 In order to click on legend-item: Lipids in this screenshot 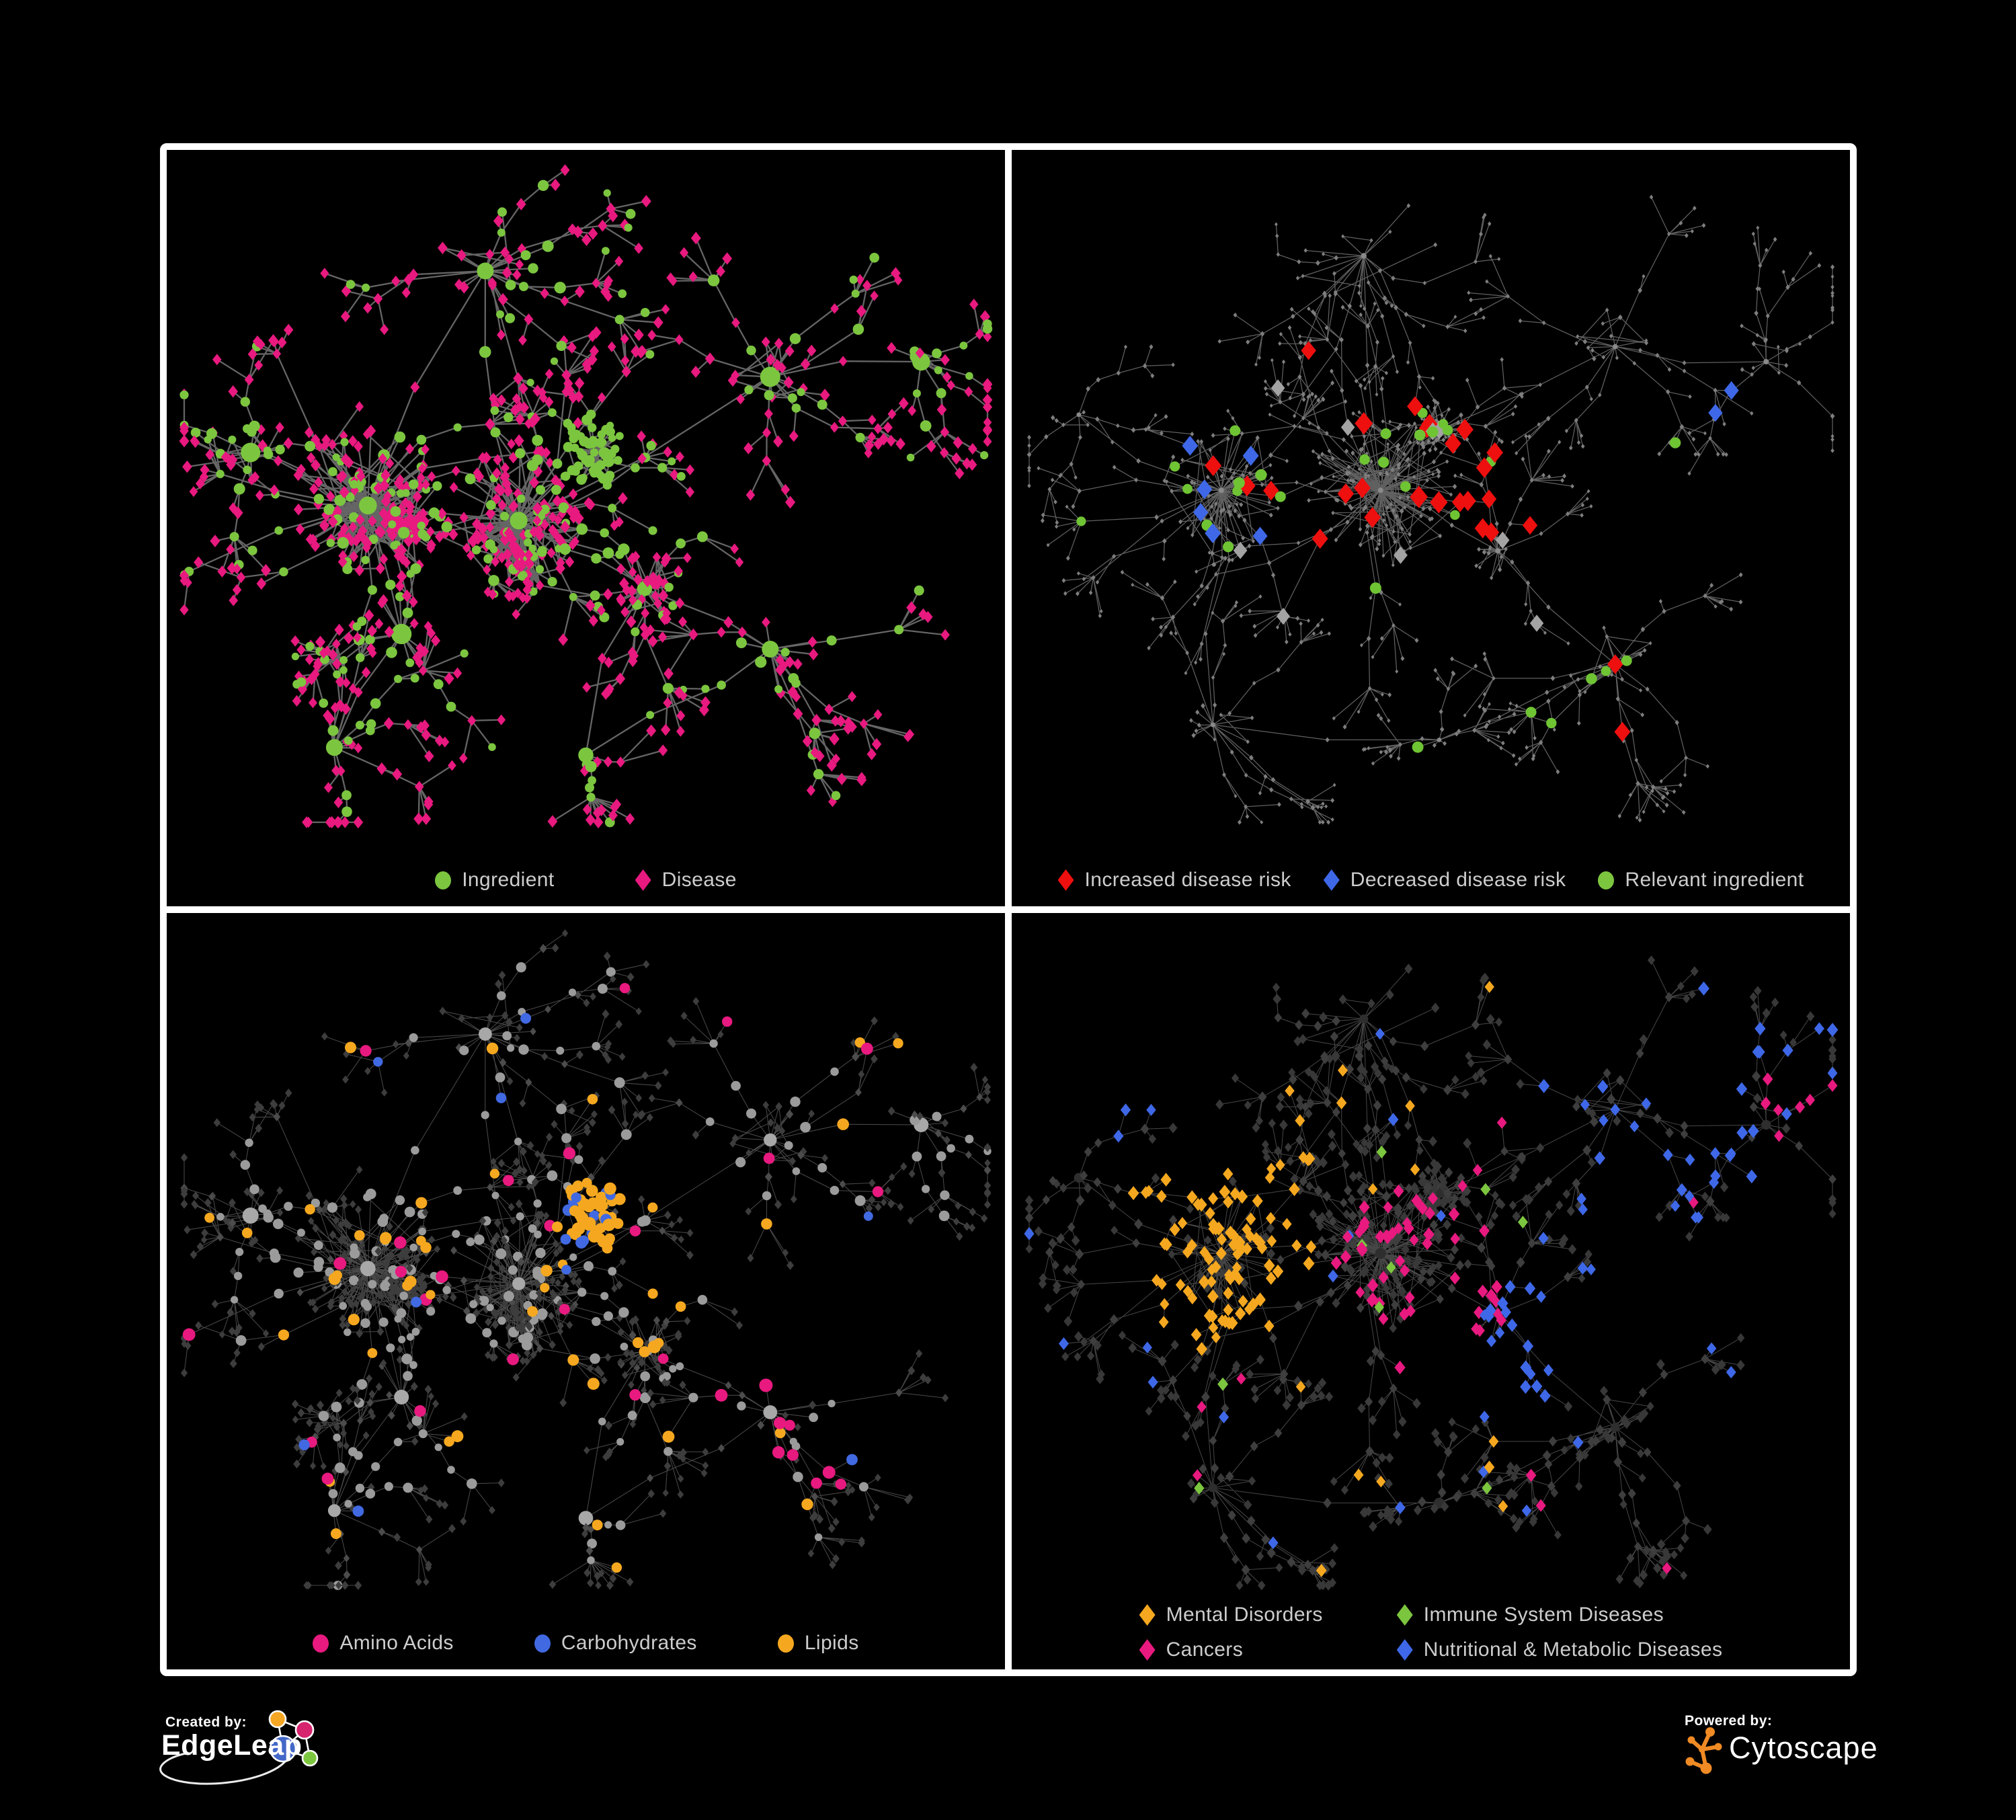, I will do `click(818, 1643)`.